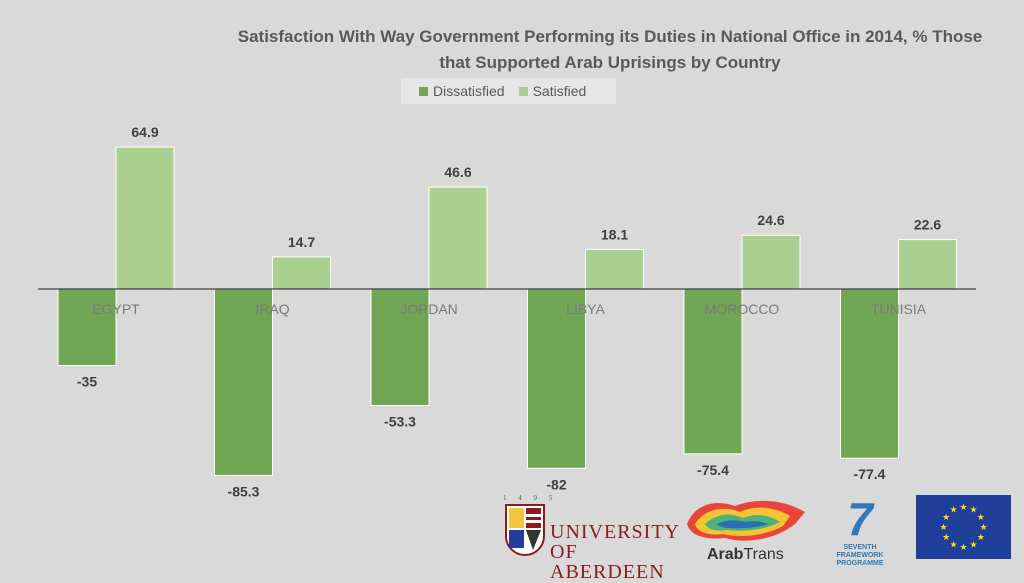 Image resolution: width=1024 pixels, height=583 pixels. What do you see at coordinates (771, 262) in the screenshot?
I see `bar-satisfied-morocco` at bounding box center [771, 262].